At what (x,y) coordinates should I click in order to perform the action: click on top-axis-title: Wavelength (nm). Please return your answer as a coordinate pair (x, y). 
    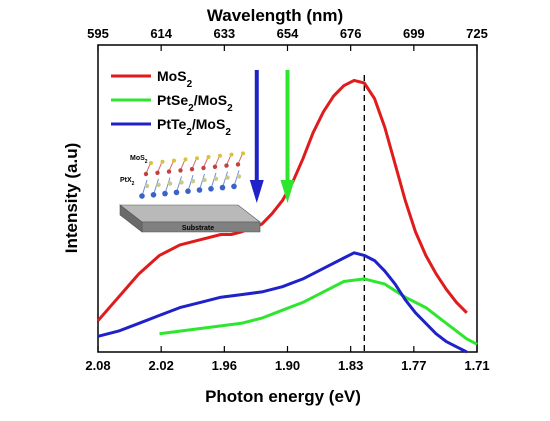
    Looking at the image, I should click on (275, 15).